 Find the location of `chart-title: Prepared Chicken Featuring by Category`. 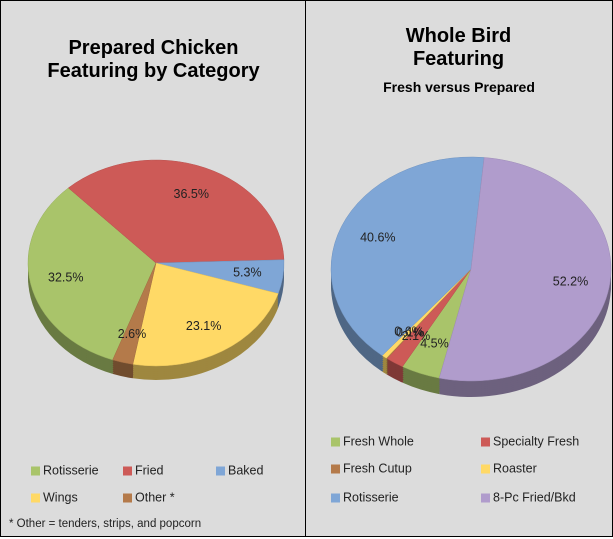

chart-title: Prepared Chicken Featuring by Category is located at coordinates (153, 59).